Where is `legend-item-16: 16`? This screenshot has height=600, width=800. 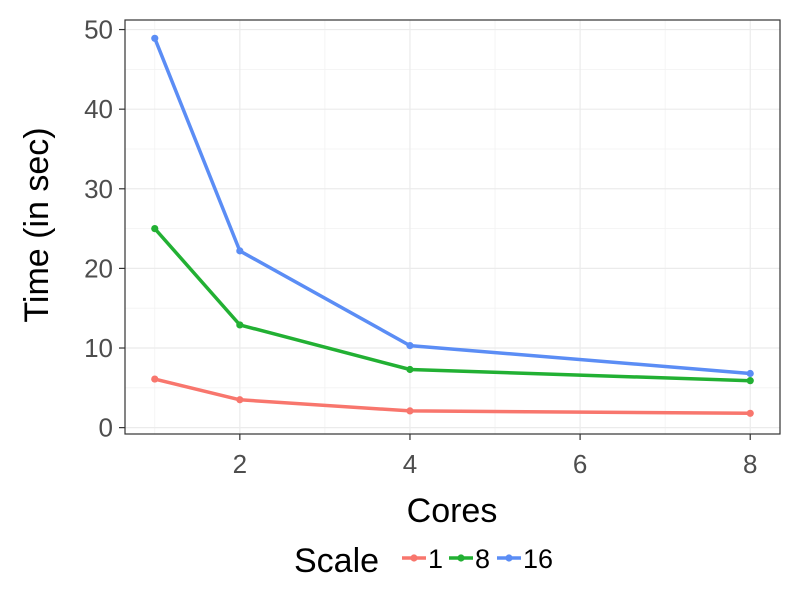
legend-item-16: 16 is located at coordinates (525, 559).